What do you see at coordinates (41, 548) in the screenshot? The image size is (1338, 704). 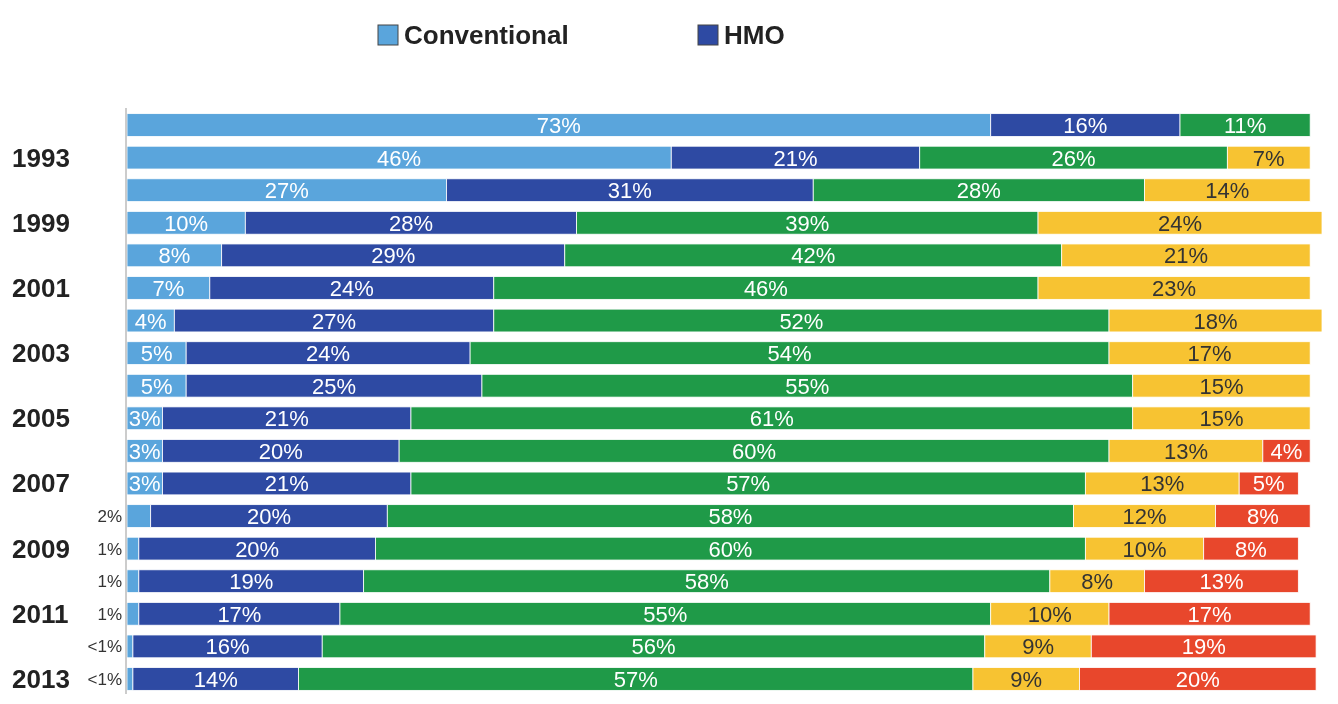 I see `y-tick-label: 2009` at bounding box center [41, 548].